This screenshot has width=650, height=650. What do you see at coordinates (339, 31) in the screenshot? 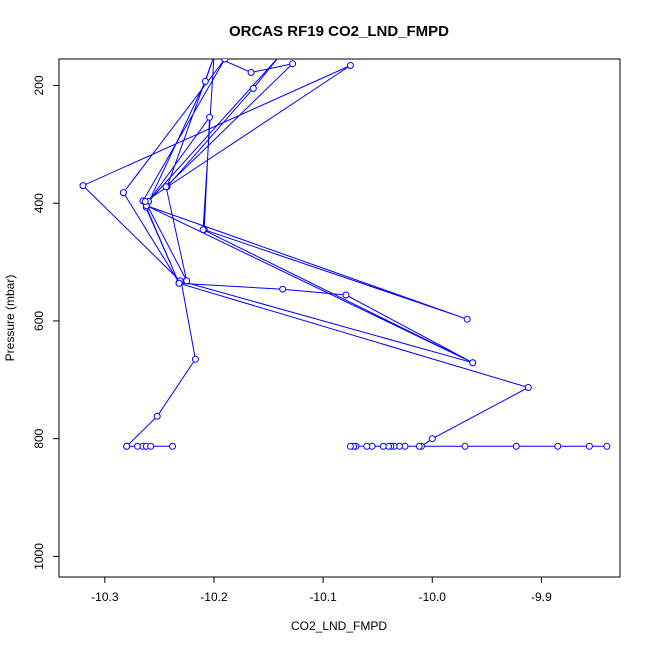
I see `chart-title: ORCAS RF19 CO2_LND_FMPD` at bounding box center [339, 31].